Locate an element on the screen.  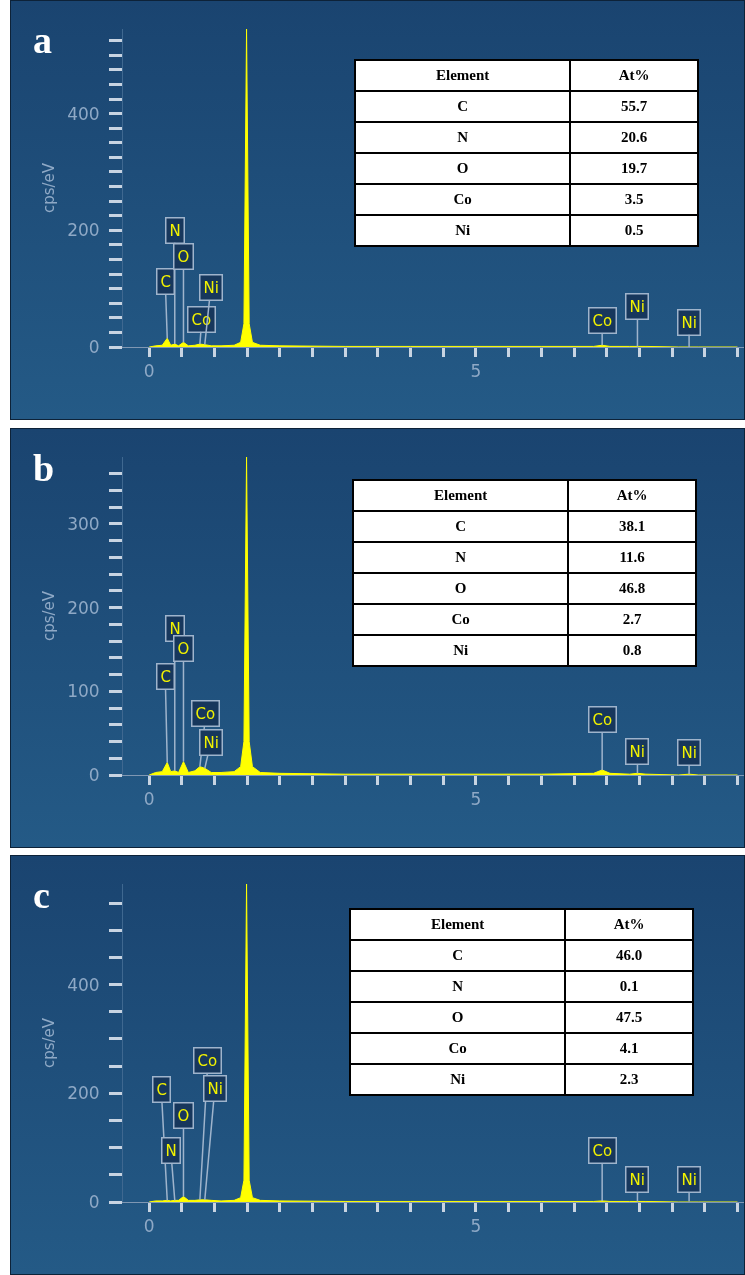
data-label: 0.5 is located at coordinates (634, 230).